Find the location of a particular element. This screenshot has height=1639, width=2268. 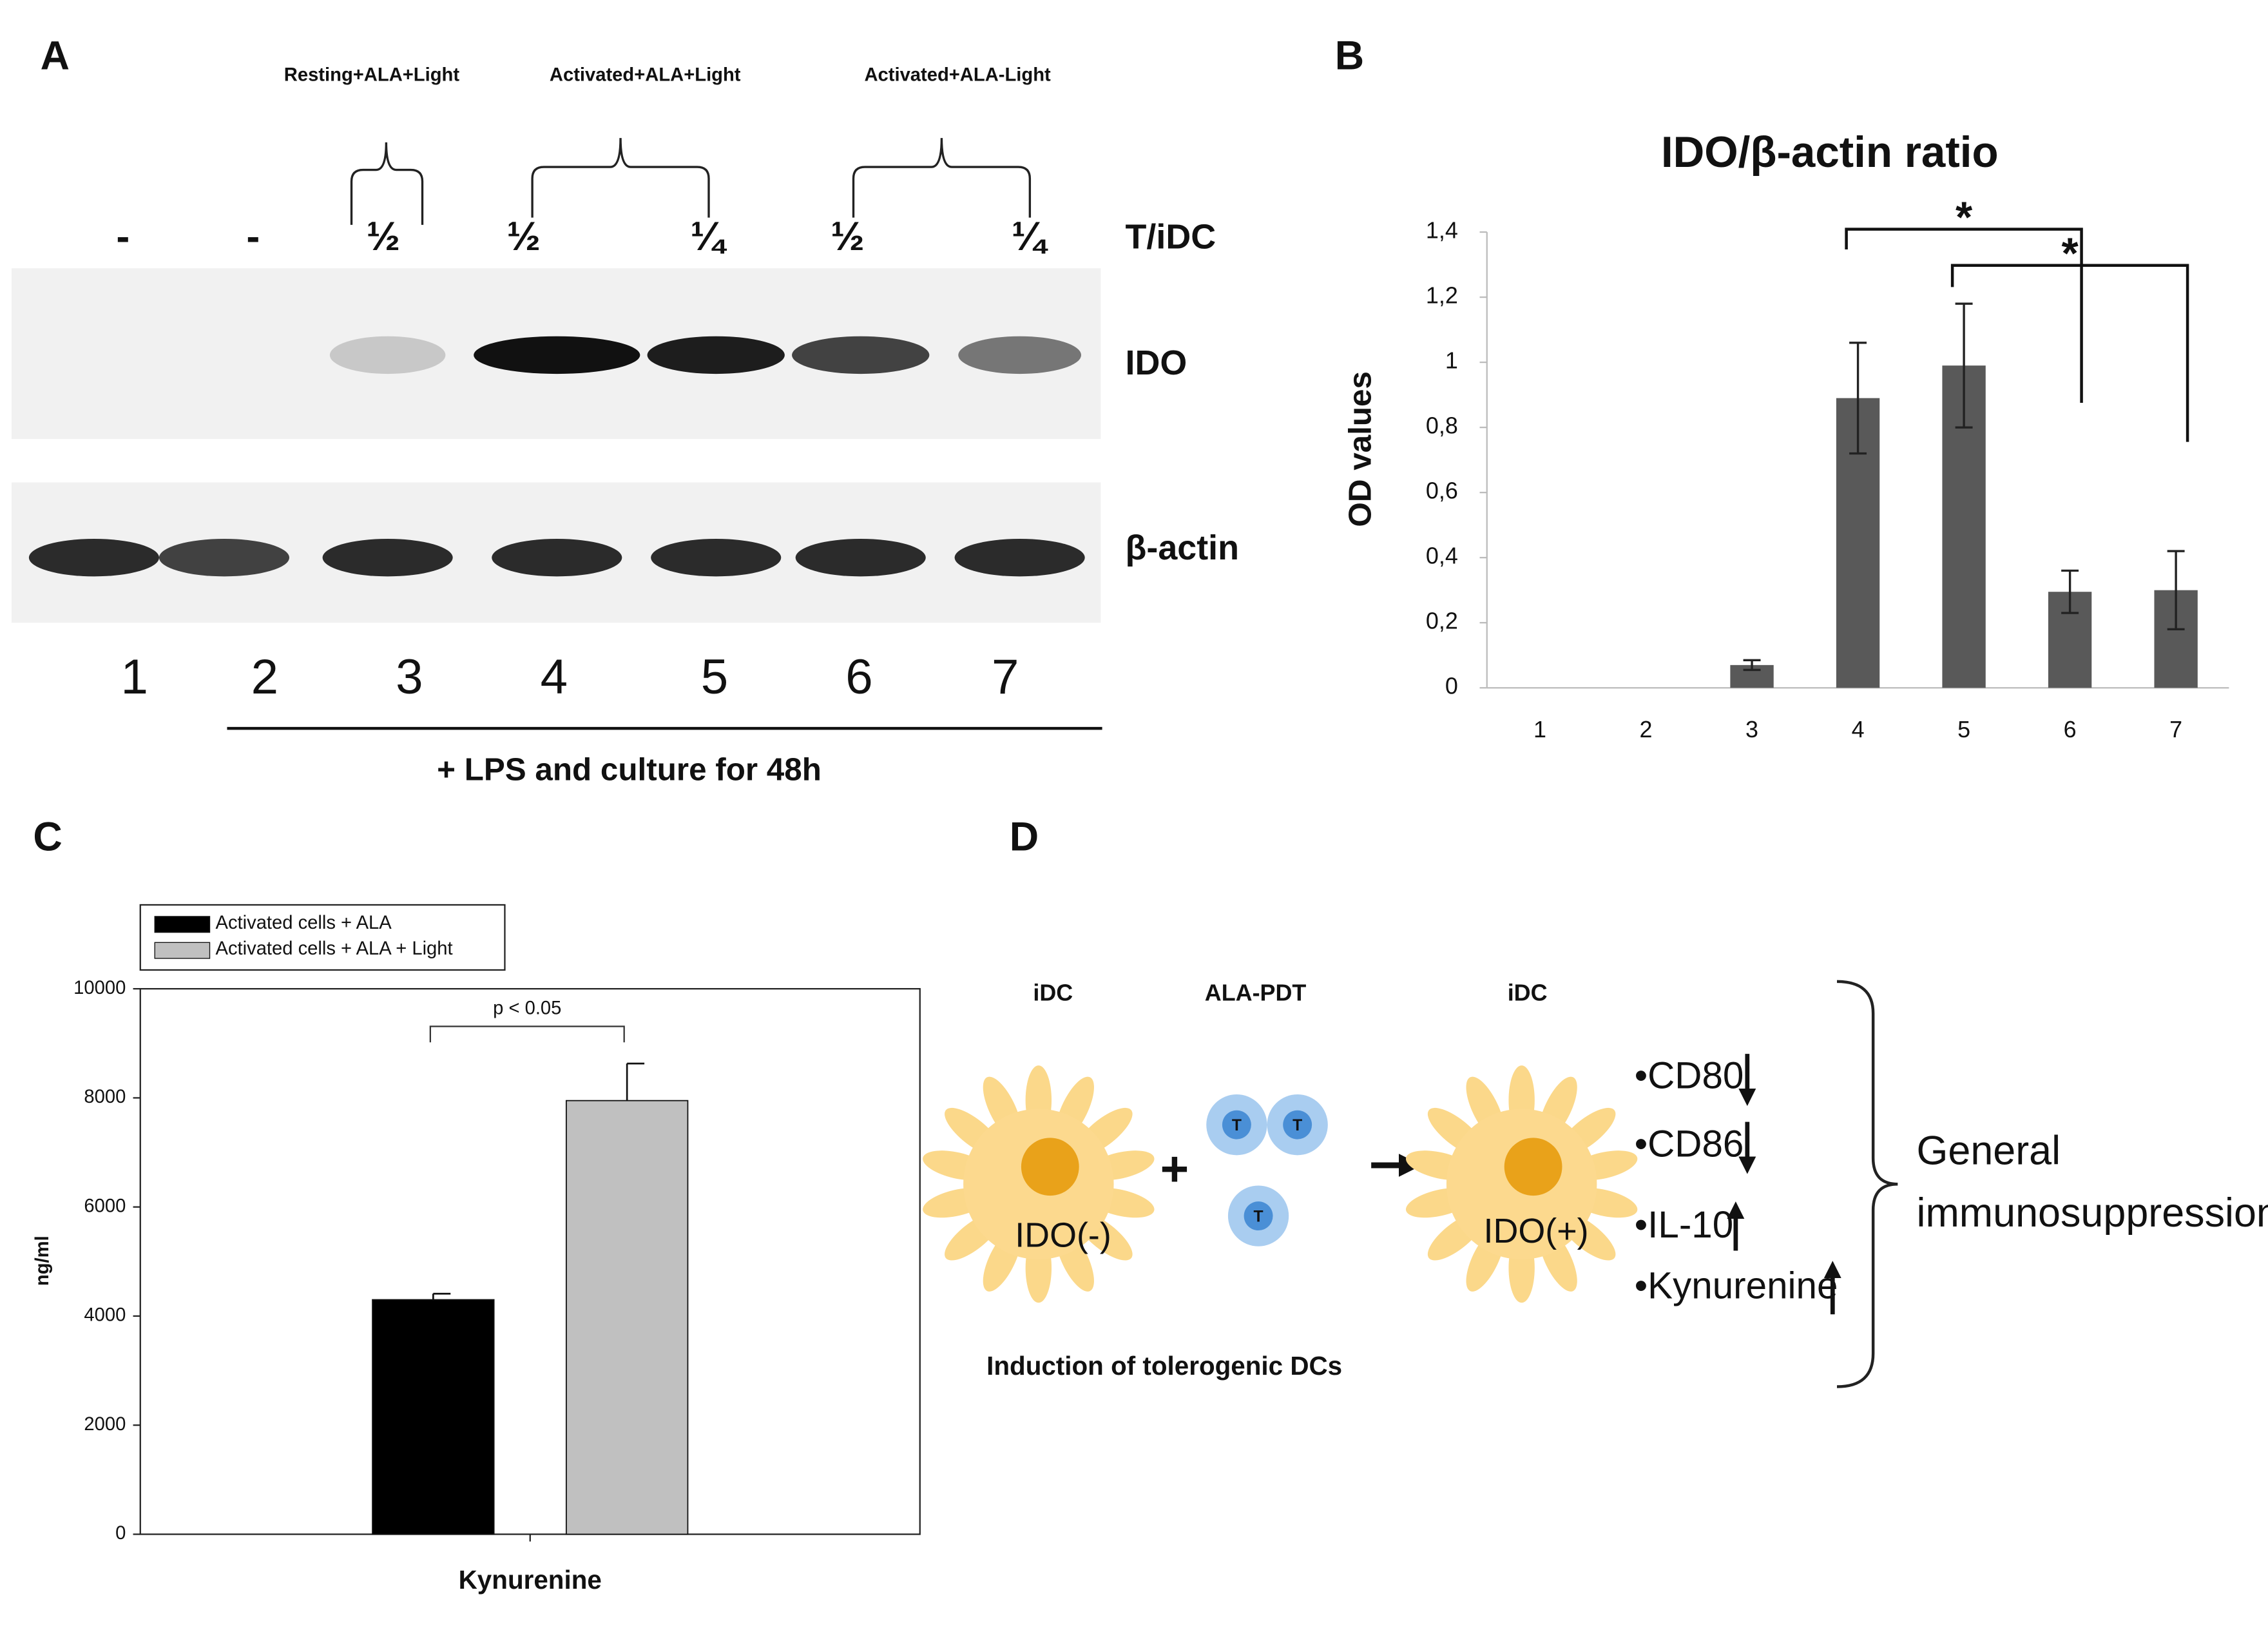

x-tick-label: 5 is located at coordinates (1963, 729).